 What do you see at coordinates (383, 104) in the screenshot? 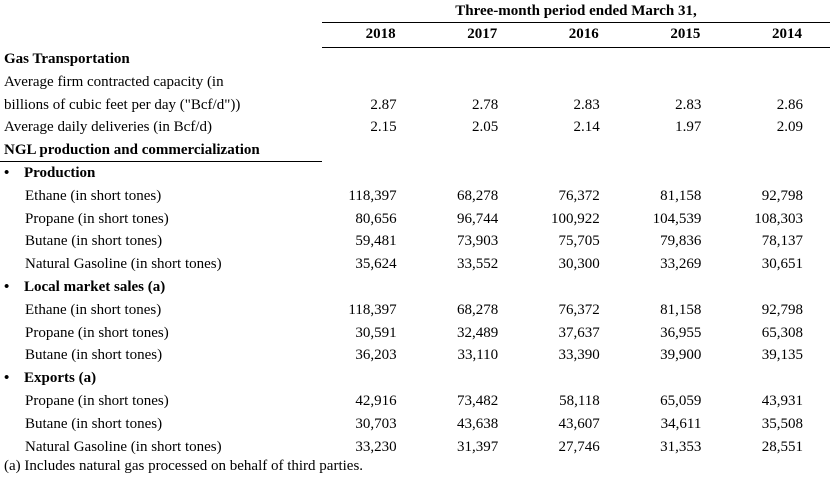
I see `table-cell: 2.87` at bounding box center [383, 104].